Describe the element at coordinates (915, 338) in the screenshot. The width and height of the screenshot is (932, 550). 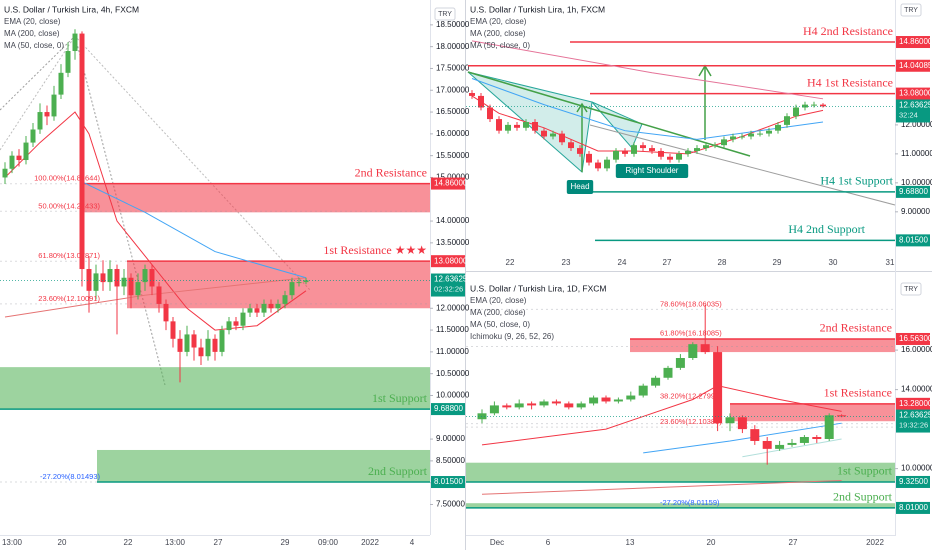
I see `price-box-label: 16.56300` at that location.